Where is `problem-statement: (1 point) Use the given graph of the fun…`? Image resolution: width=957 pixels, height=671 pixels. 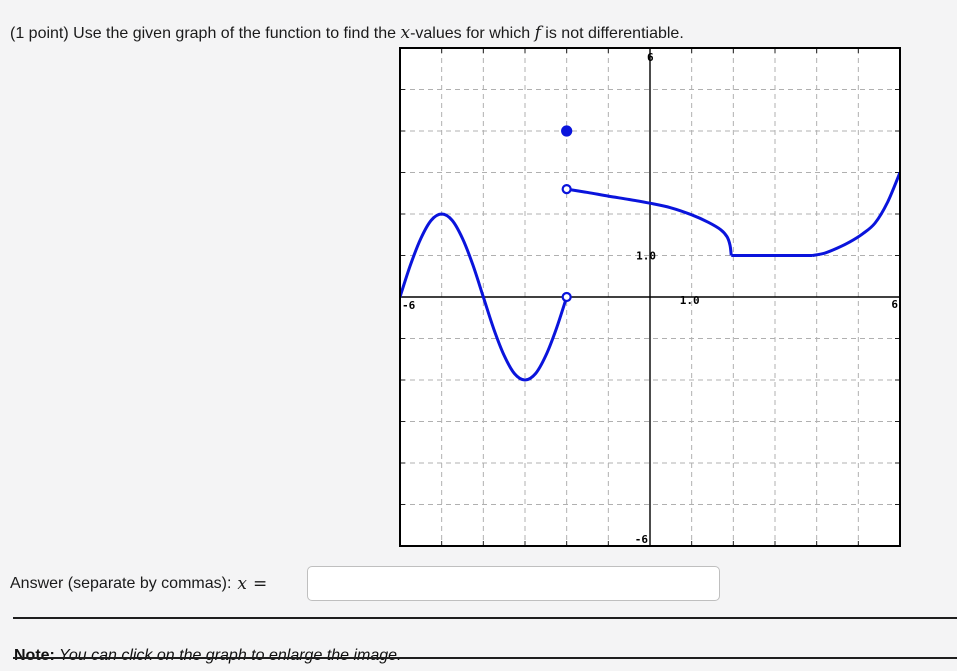 problem-statement: (1 point) Use the given graph of the fun… is located at coordinates (347, 33).